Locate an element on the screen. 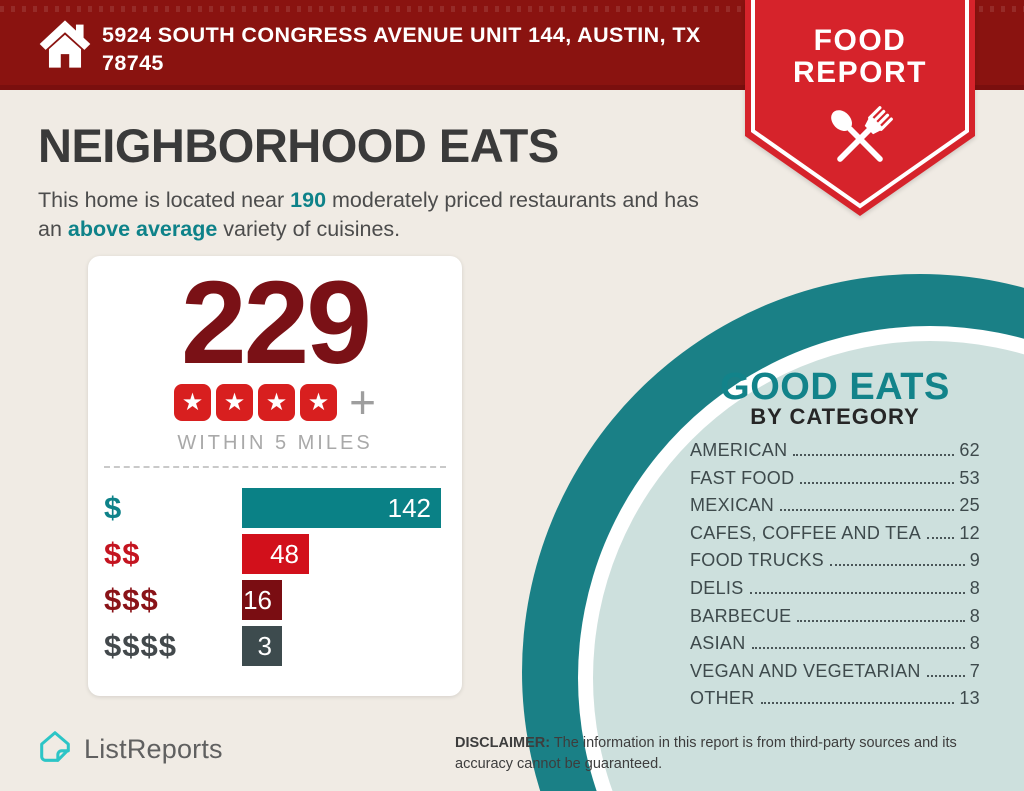  listreports-logo: ListReports is located at coordinates (129, 749).